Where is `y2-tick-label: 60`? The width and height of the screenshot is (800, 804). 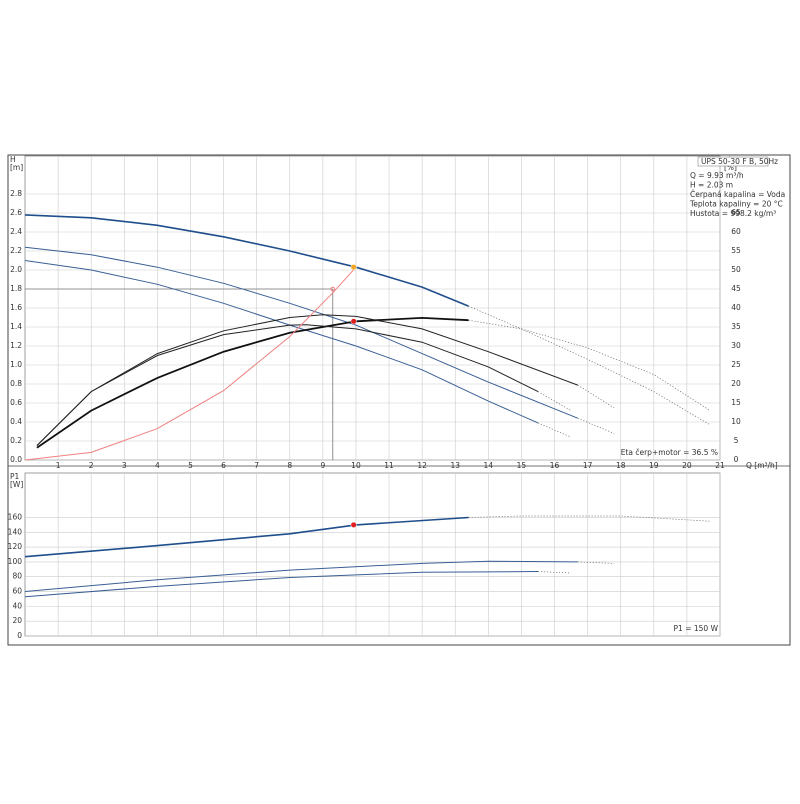
y2-tick-label: 60 is located at coordinates (736, 231).